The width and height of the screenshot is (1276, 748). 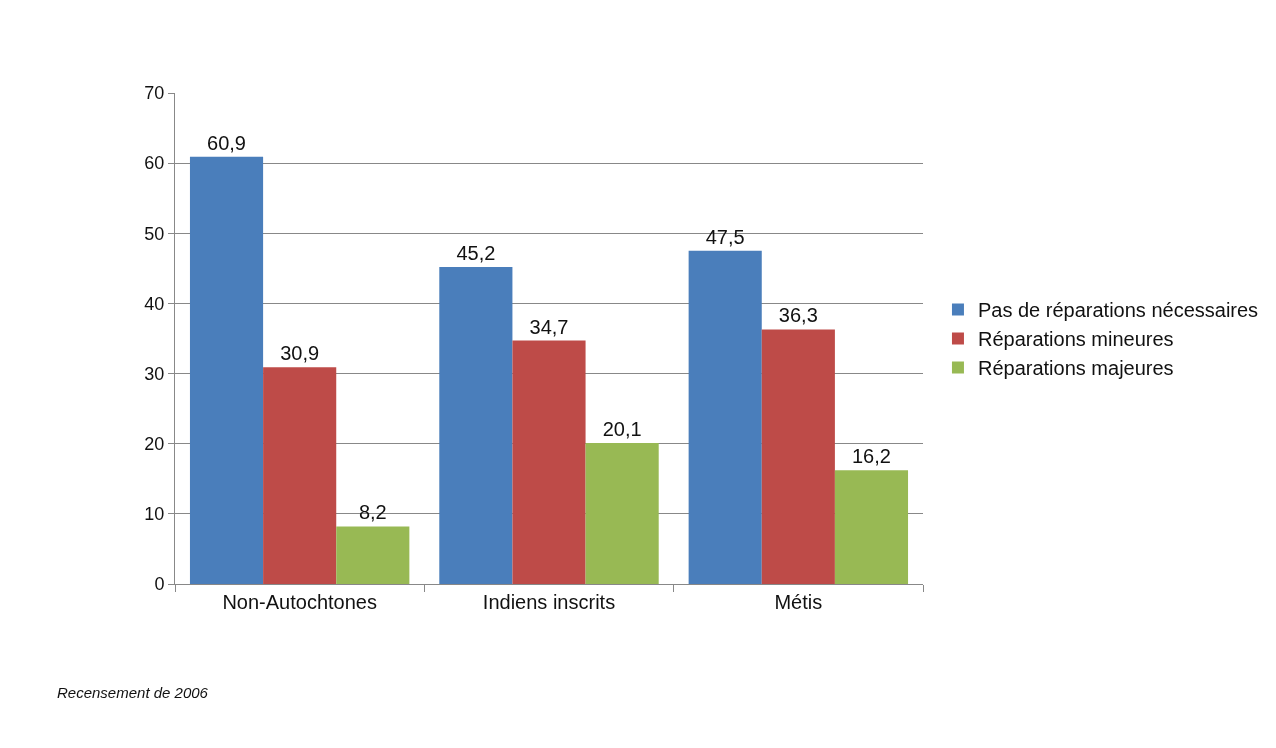 I want to click on y-tick-label: 10, so click(x=154, y=514).